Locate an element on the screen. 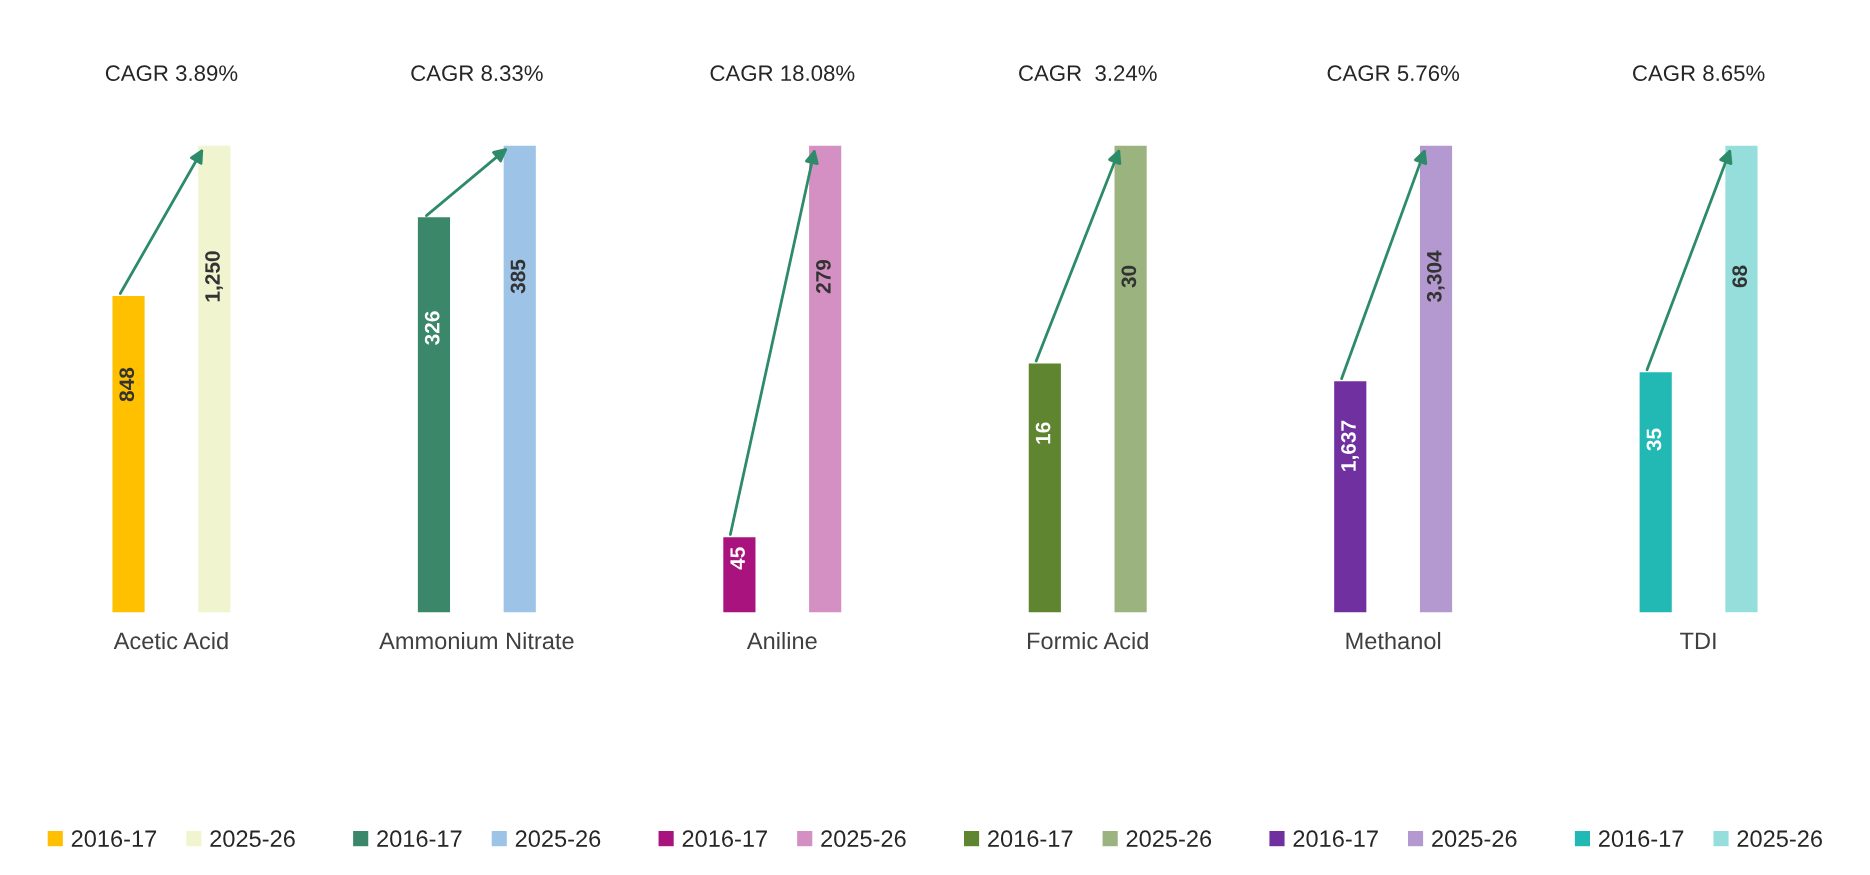  chart-title: CAGR 8.65% is located at coordinates (1699, 73).